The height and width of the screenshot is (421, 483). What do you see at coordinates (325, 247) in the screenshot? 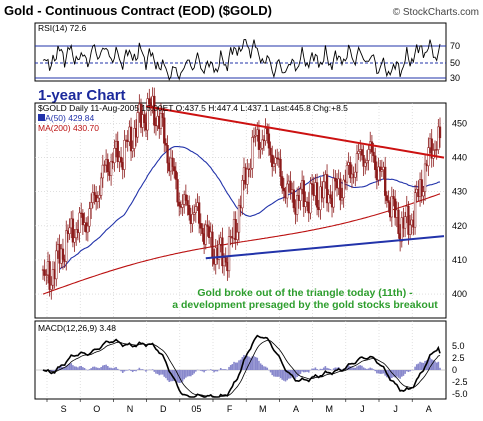
I see `lower-trendline` at bounding box center [325, 247].